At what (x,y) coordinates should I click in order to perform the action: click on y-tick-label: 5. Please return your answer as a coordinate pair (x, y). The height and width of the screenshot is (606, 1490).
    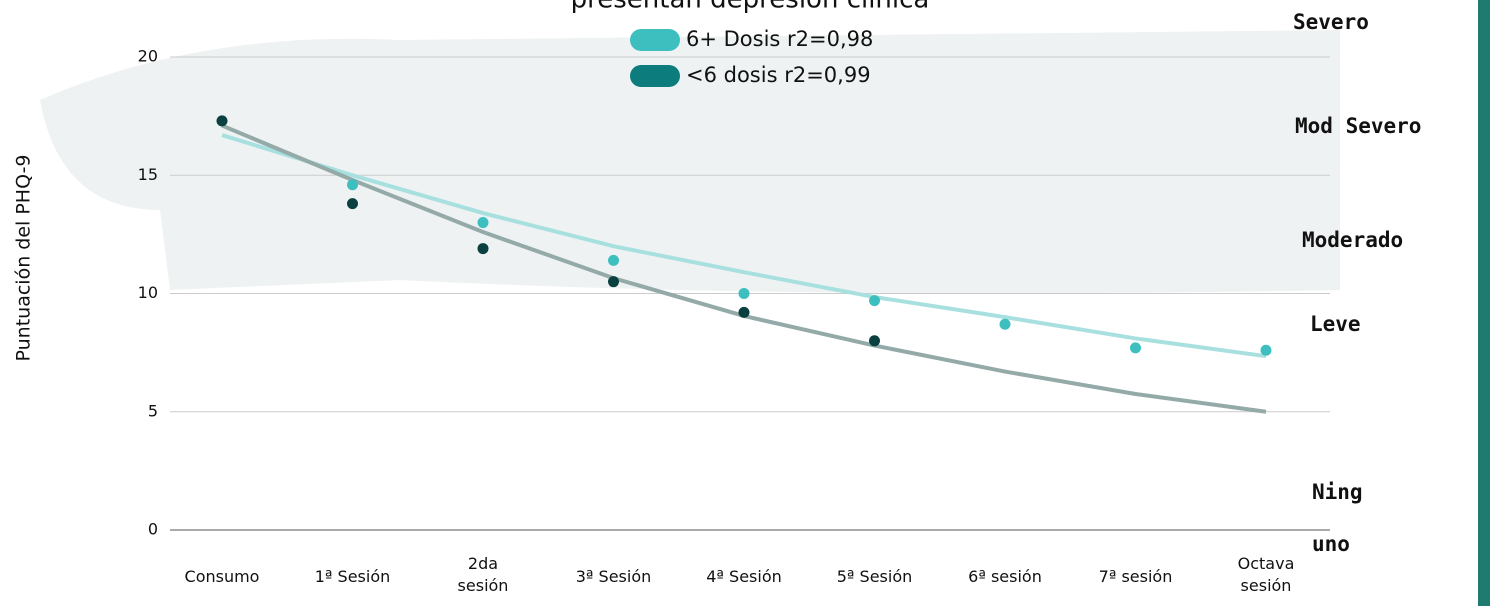
    Looking at the image, I should click on (153, 410).